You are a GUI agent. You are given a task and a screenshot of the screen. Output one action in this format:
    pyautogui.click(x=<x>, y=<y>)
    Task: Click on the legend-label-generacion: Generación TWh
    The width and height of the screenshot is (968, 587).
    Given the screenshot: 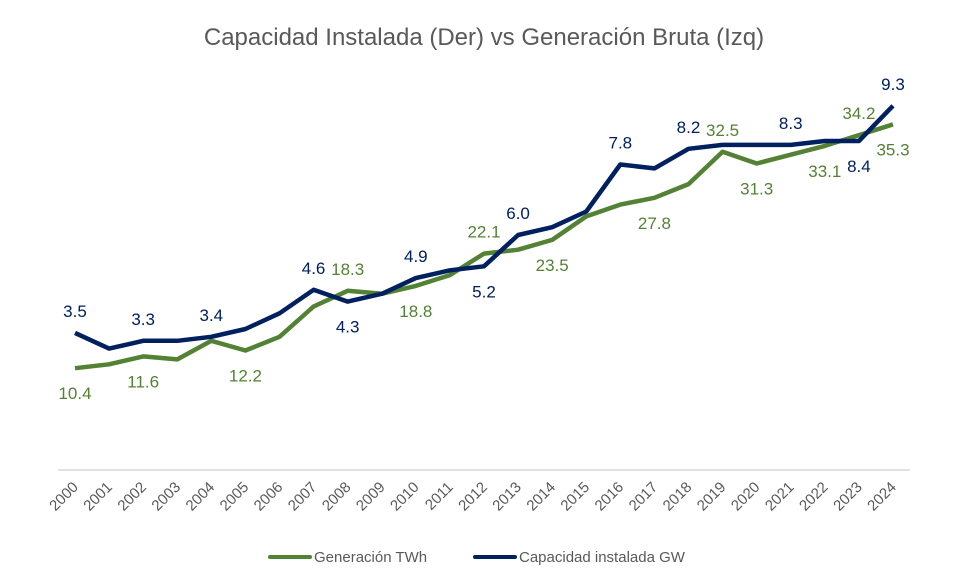 What is the action you would take?
    pyautogui.click(x=370, y=557)
    